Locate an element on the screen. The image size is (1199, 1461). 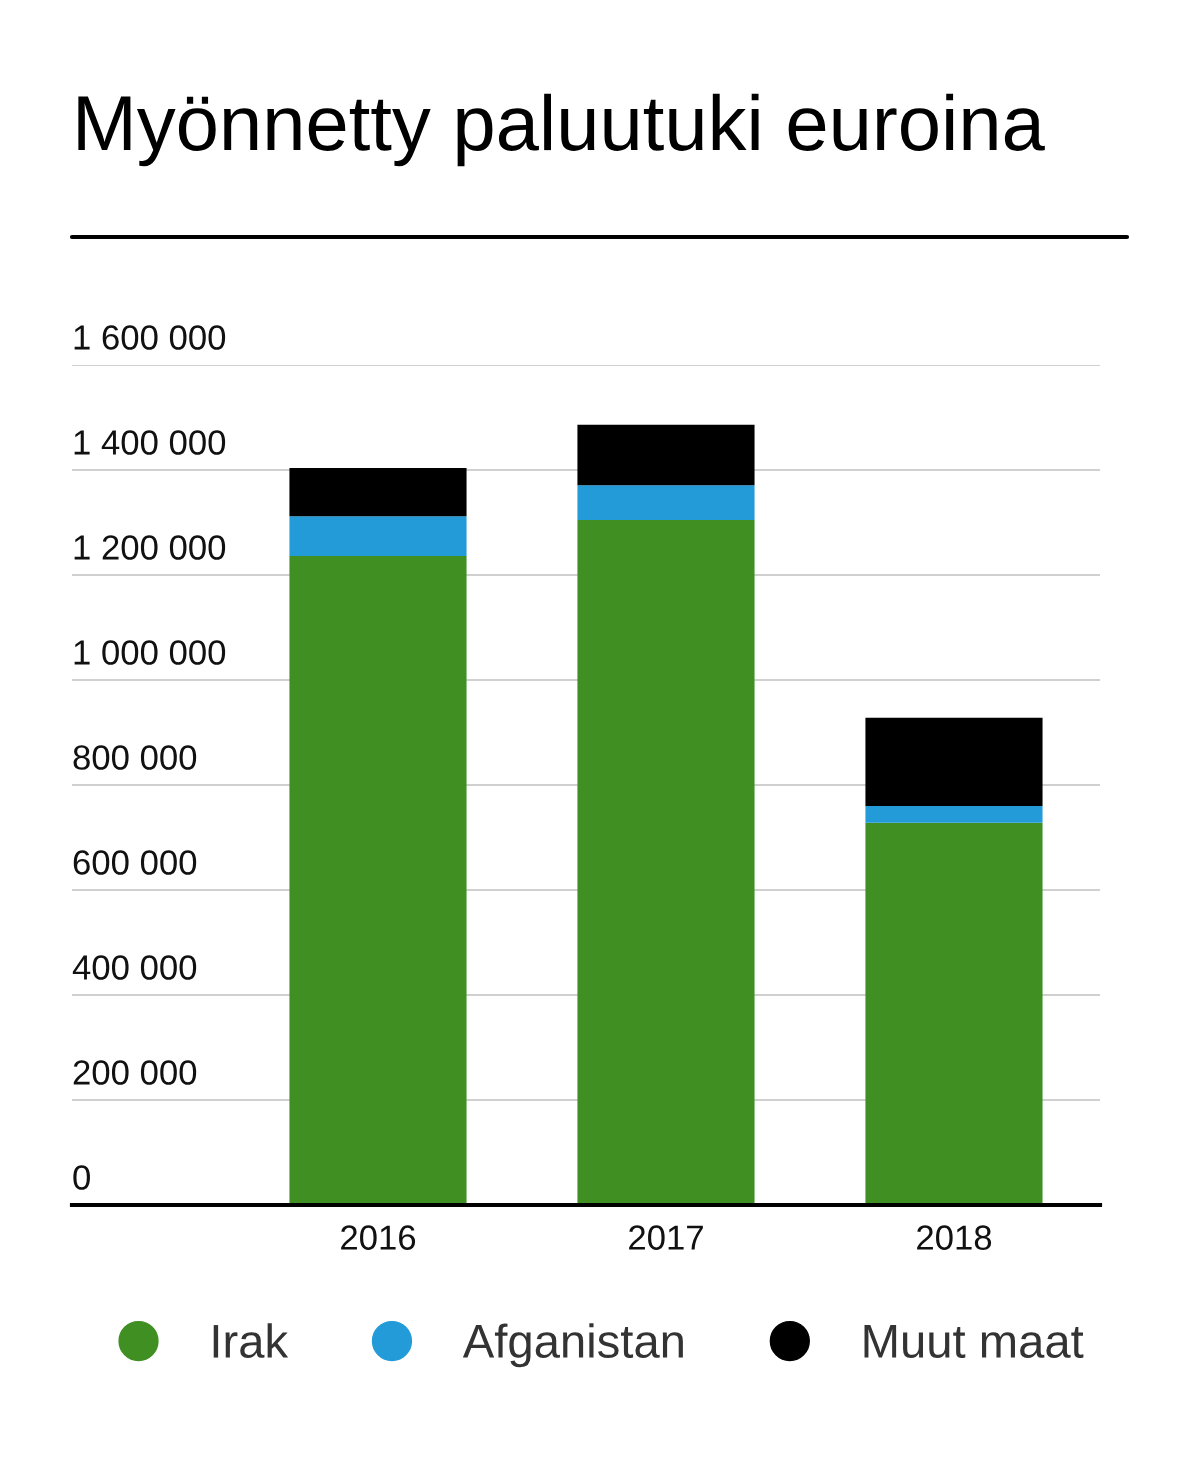
y-tick-label: 1 000 000 is located at coordinates (150, 652).